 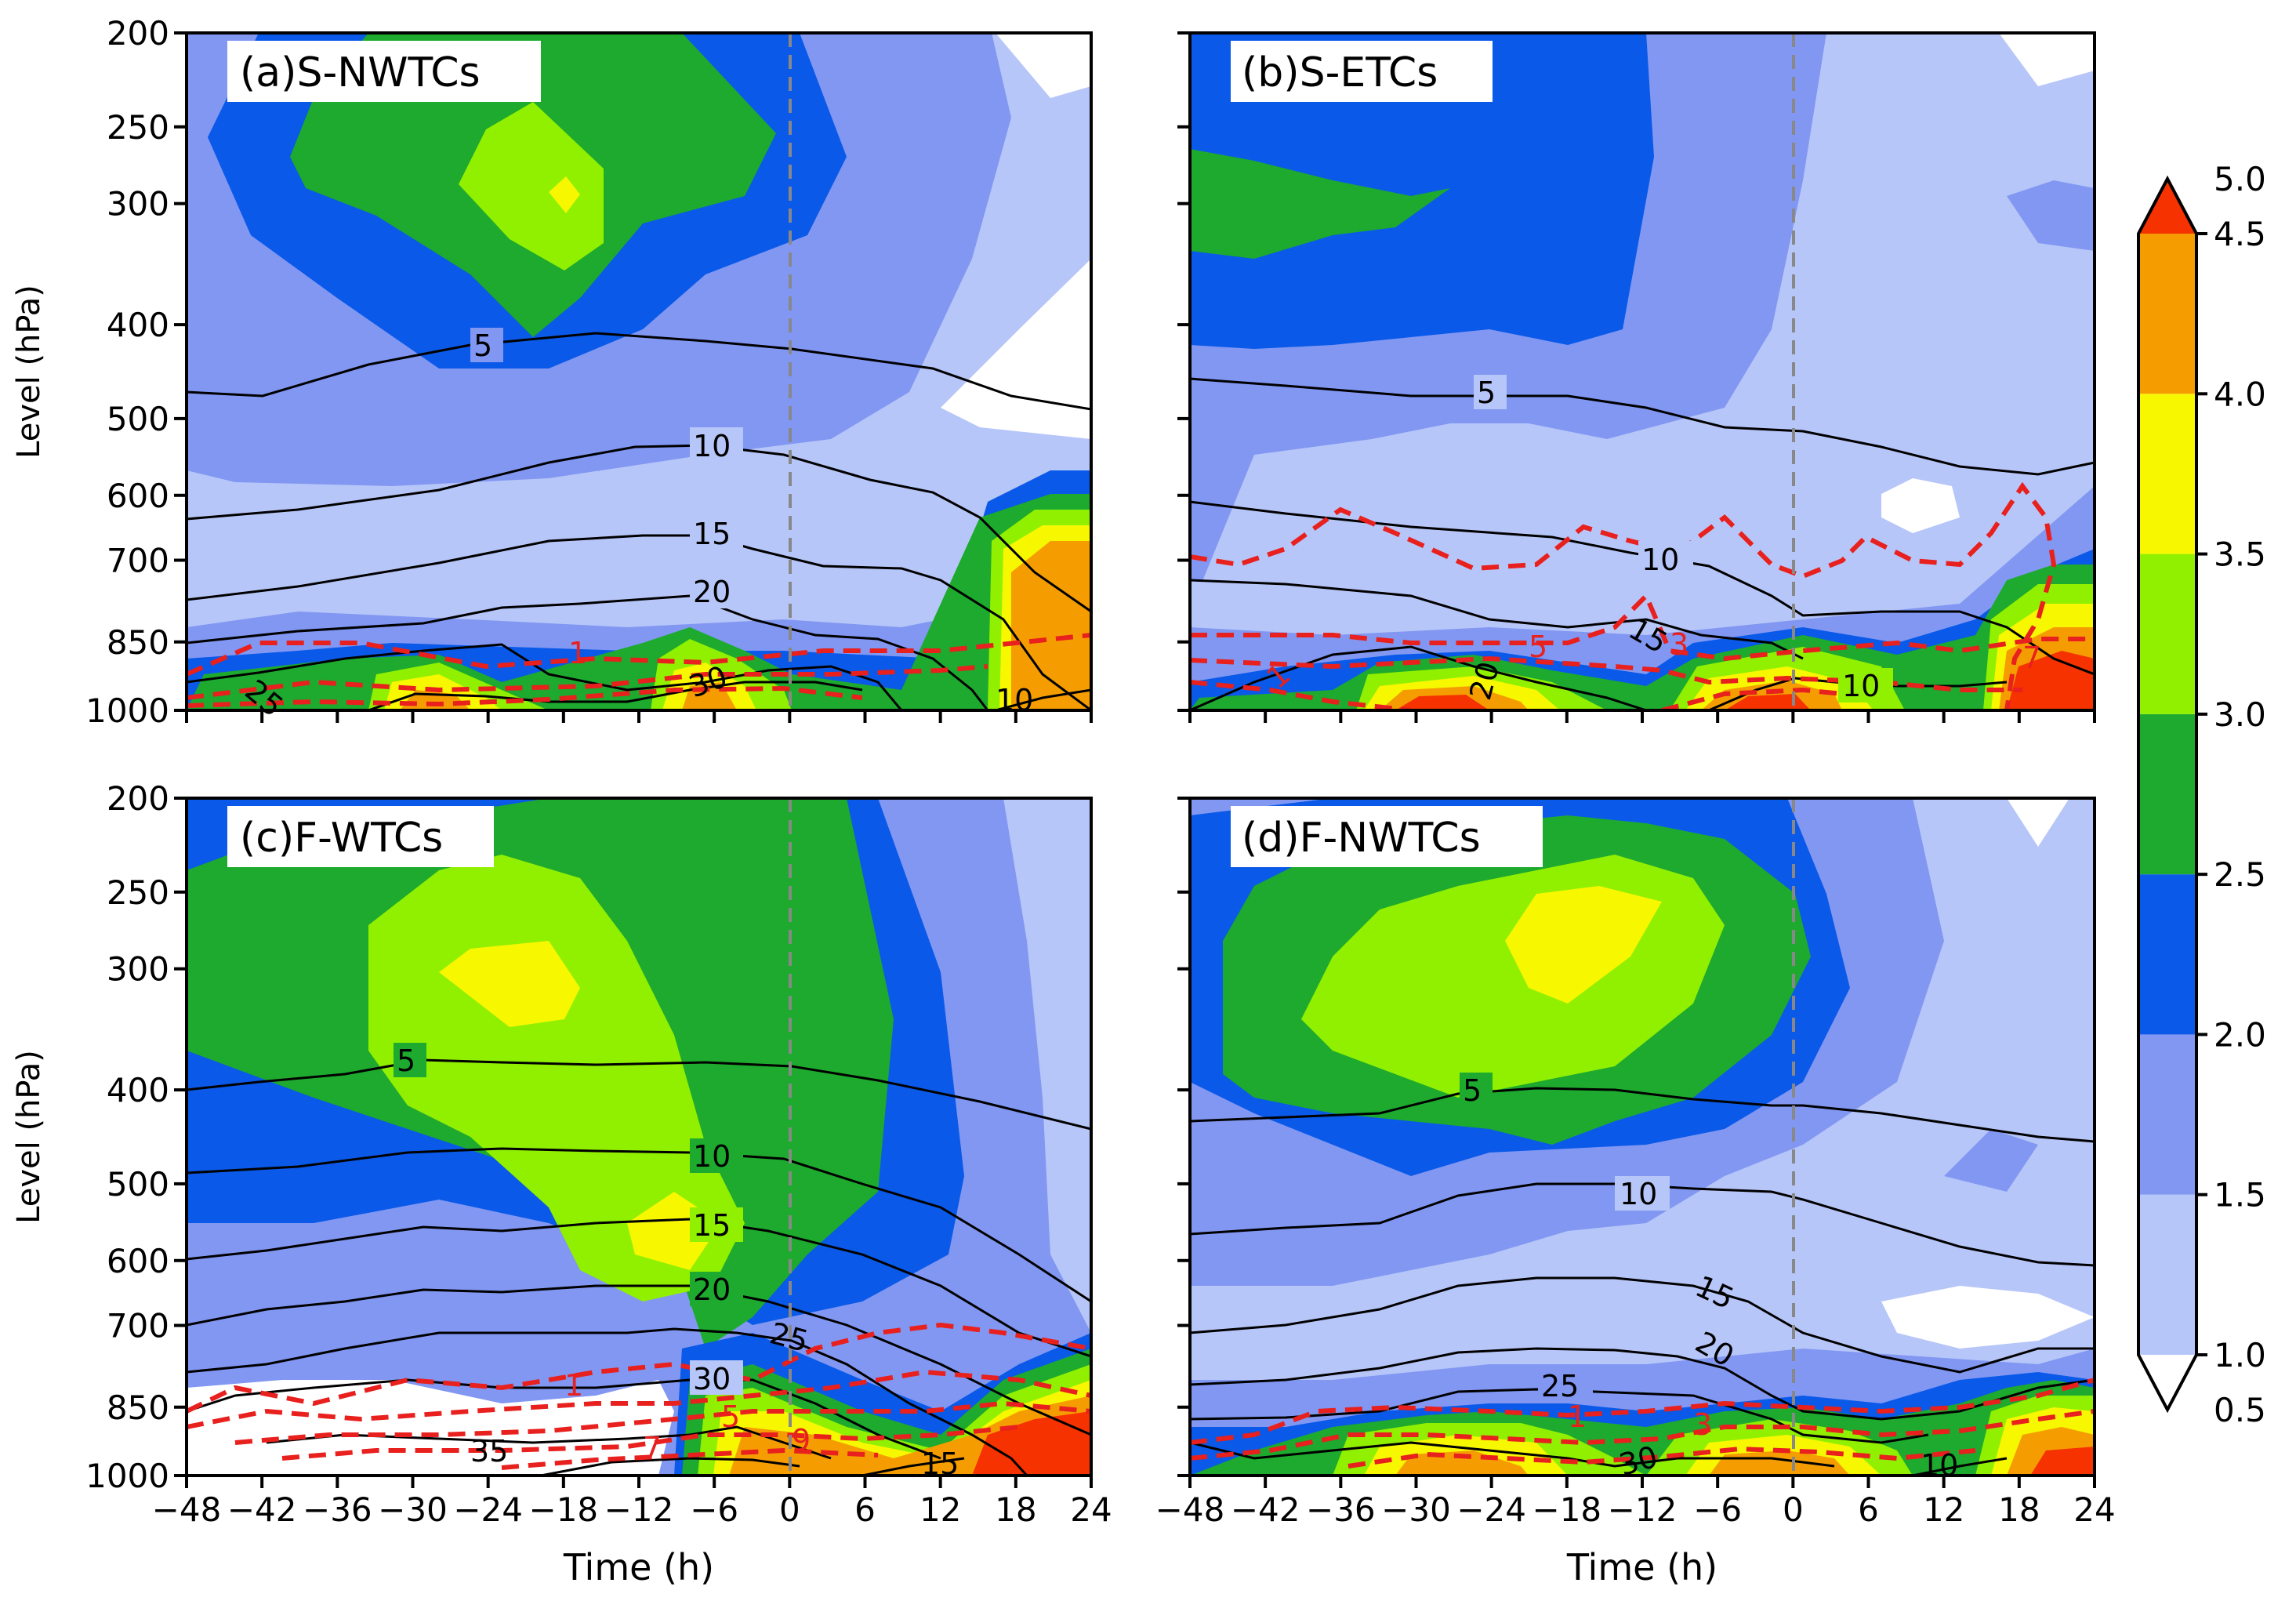 What do you see at coordinates (1660, 560) in the screenshot?
I see `contour-label-10: 10` at bounding box center [1660, 560].